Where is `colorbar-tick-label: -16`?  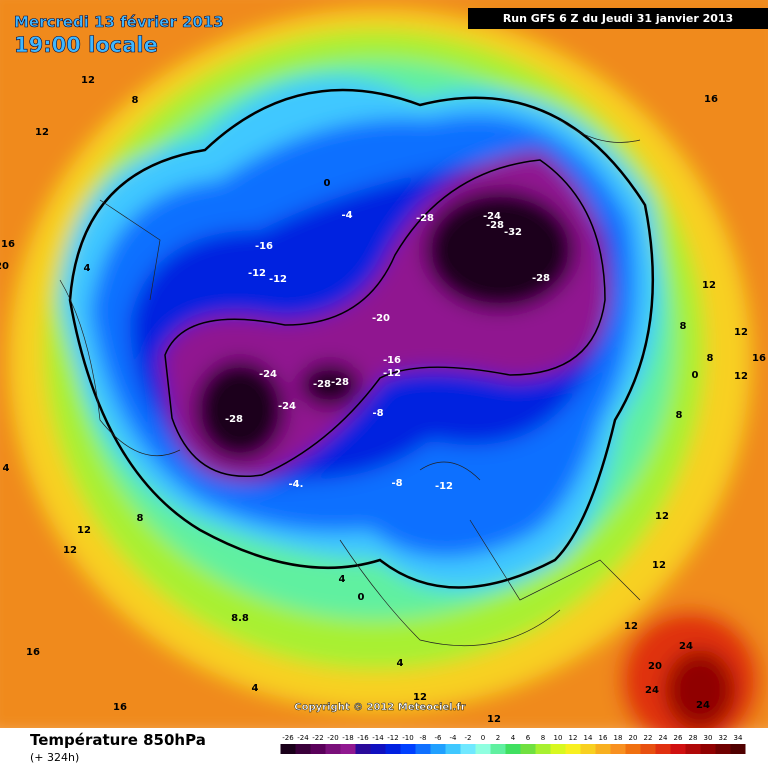
colorbar-tick-label: -16 is located at coordinates (363, 738).